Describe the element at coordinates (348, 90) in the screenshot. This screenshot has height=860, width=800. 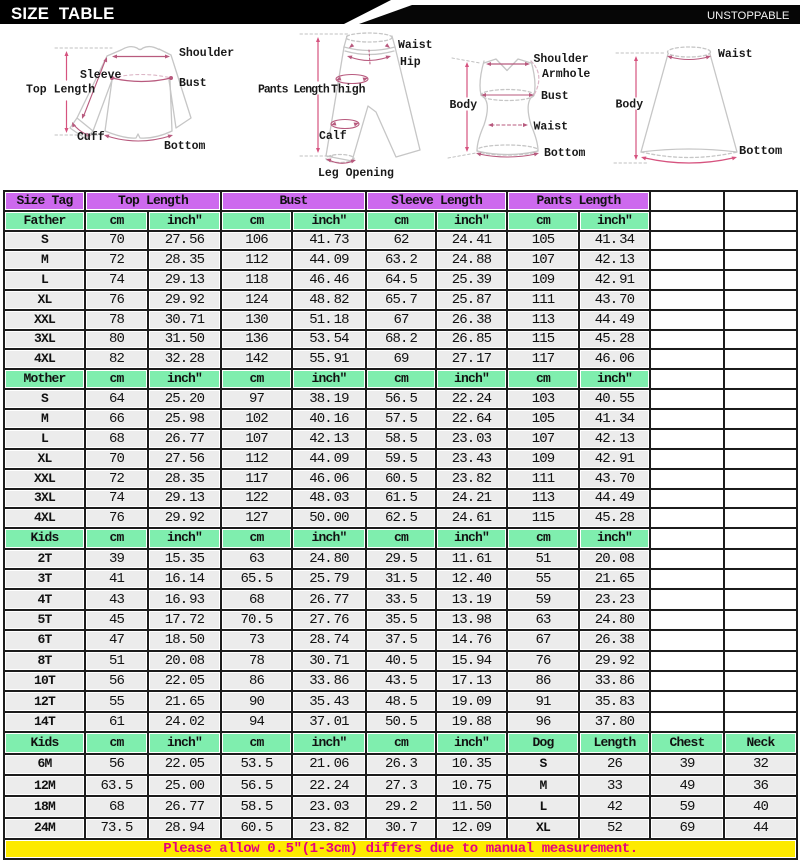
I see `svg-text: Thigh` at that location.